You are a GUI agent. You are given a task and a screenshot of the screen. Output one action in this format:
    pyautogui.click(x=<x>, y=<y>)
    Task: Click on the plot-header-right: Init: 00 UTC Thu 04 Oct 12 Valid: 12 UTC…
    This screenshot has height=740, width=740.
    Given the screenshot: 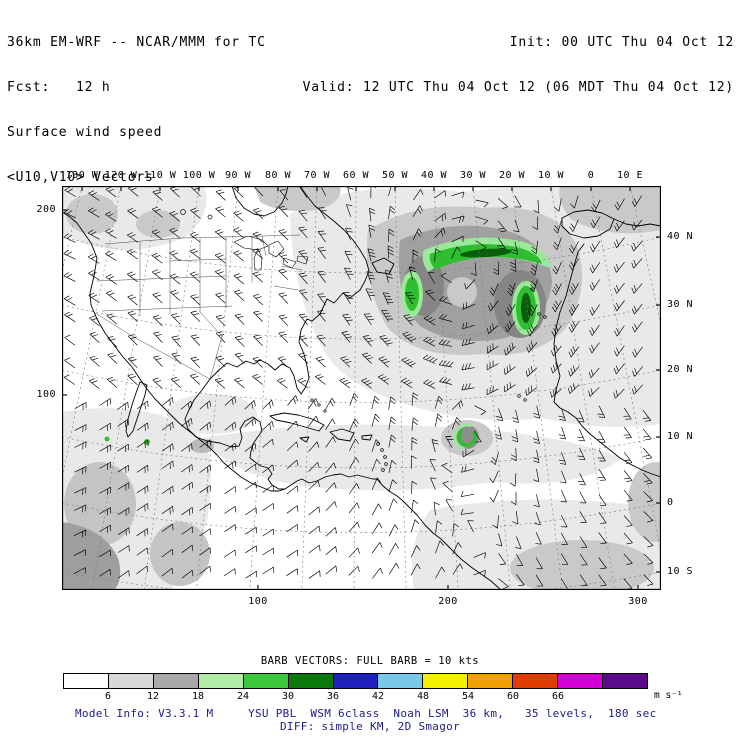 What is the action you would take?
    pyautogui.click(x=518, y=65)
    